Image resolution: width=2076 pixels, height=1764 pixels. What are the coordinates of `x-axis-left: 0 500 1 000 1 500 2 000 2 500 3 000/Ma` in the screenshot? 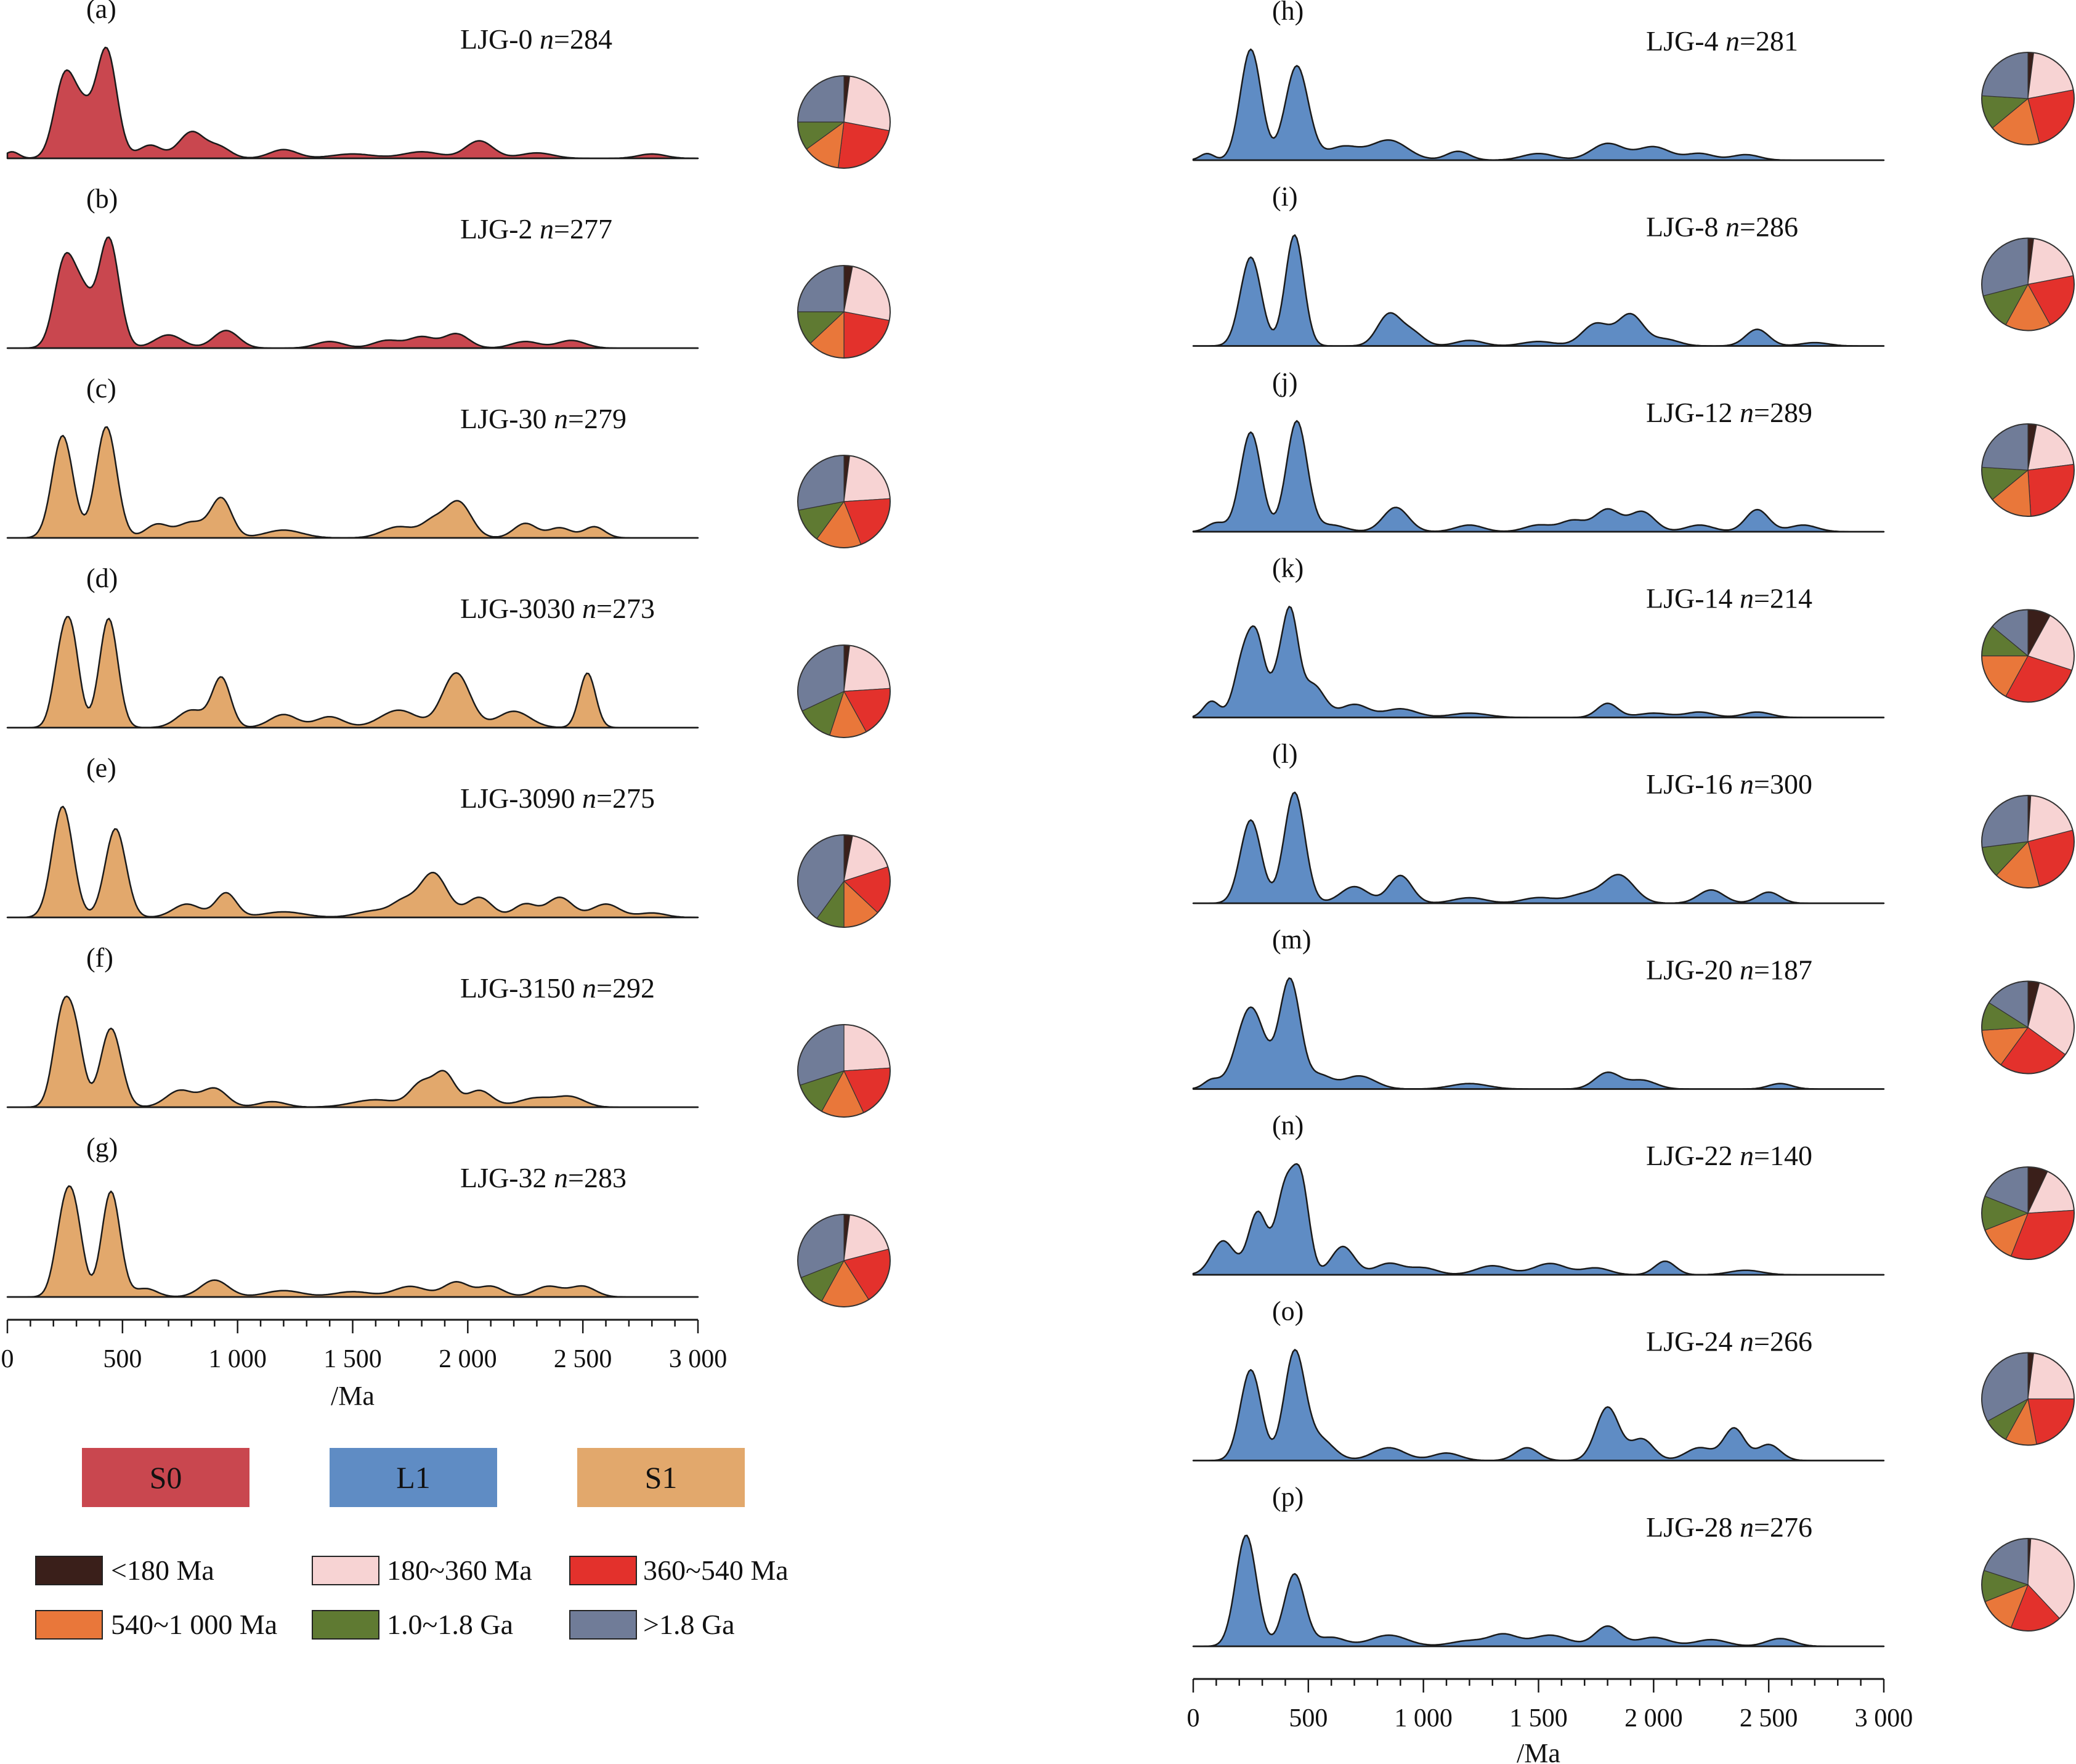 It's located at (364, 1365).